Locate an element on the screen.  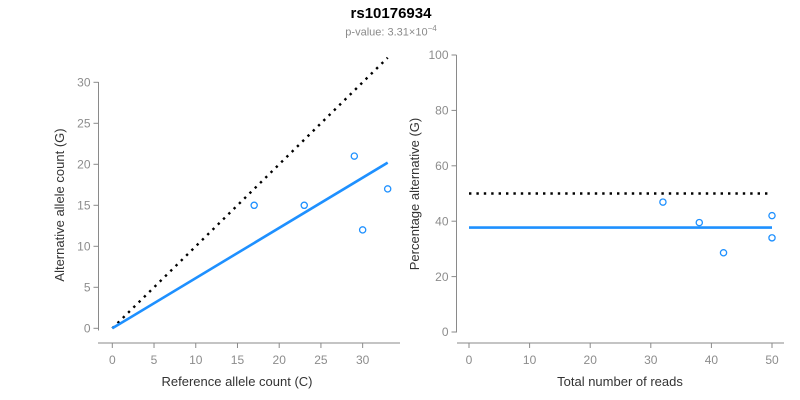
pvalue-label: p-value: is located at coordinates (365, 32).